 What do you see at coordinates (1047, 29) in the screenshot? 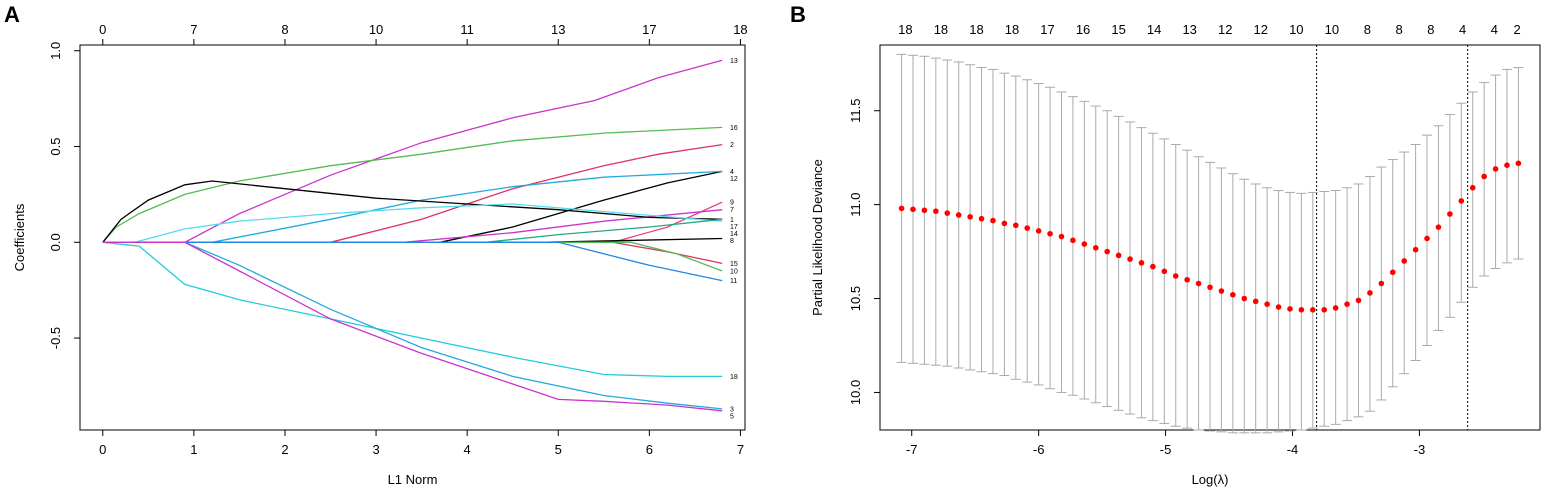
I see `panel-b-top-tick-label: 17` at bounding box center [1047, 29].